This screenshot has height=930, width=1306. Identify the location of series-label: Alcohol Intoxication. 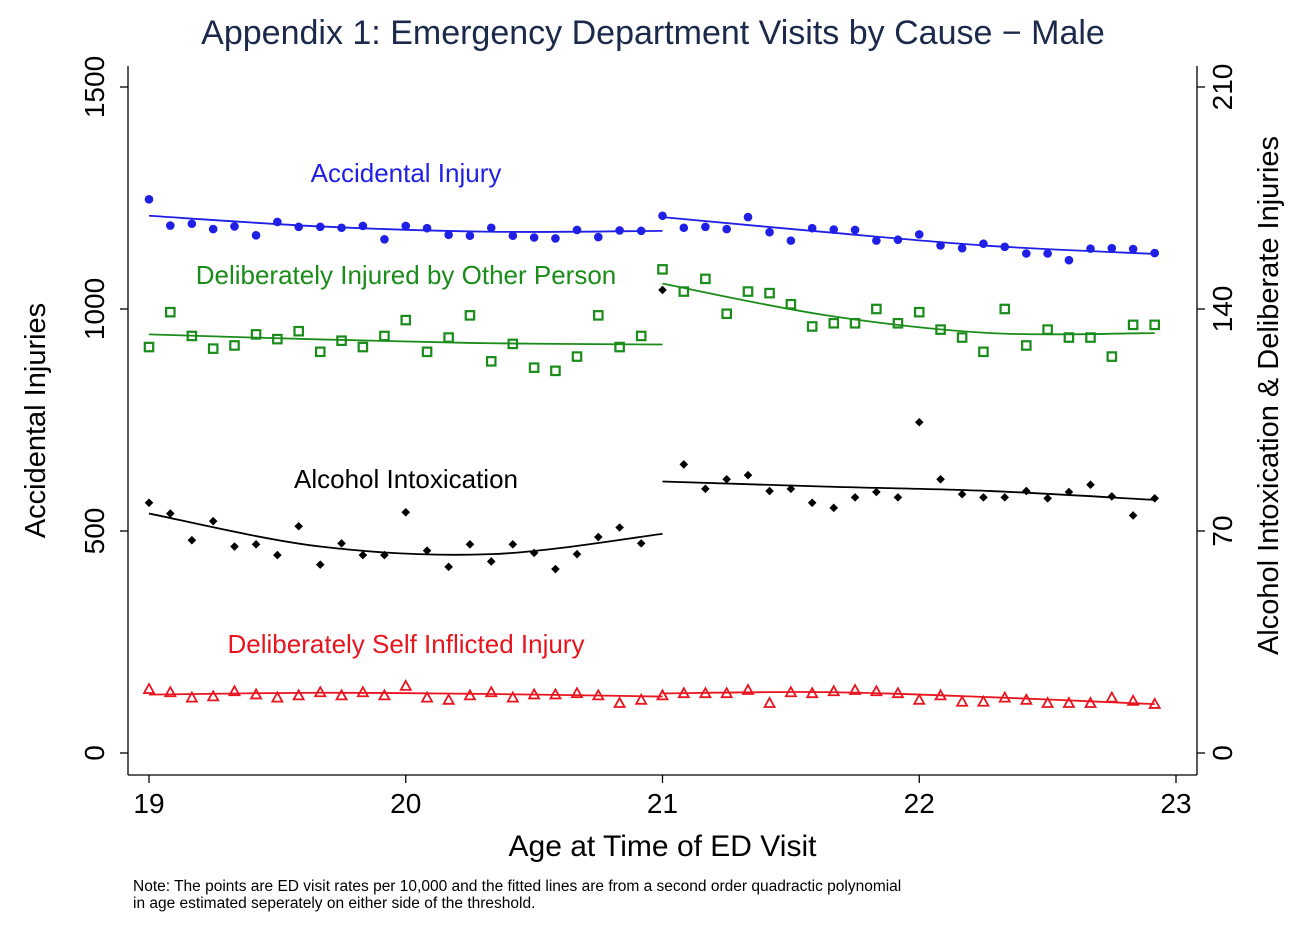
(406, 479).